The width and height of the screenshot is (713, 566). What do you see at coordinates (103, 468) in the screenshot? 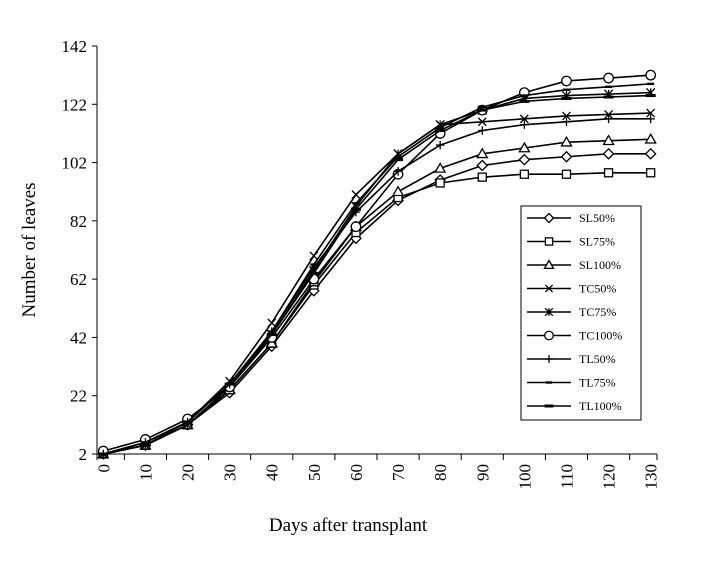
I see `x-tick-label: 0` at bounding box center [103, 468].